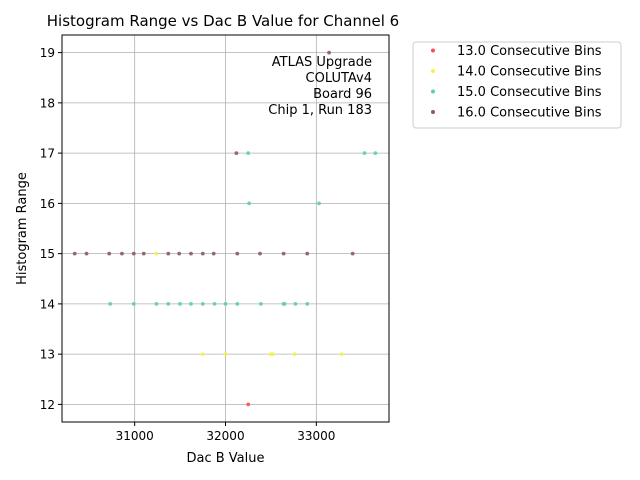 The image size is (640, 480). Describe the element at coordinates (47, 103) in the screenshot. I see `y-tick-label: 18` at that location.